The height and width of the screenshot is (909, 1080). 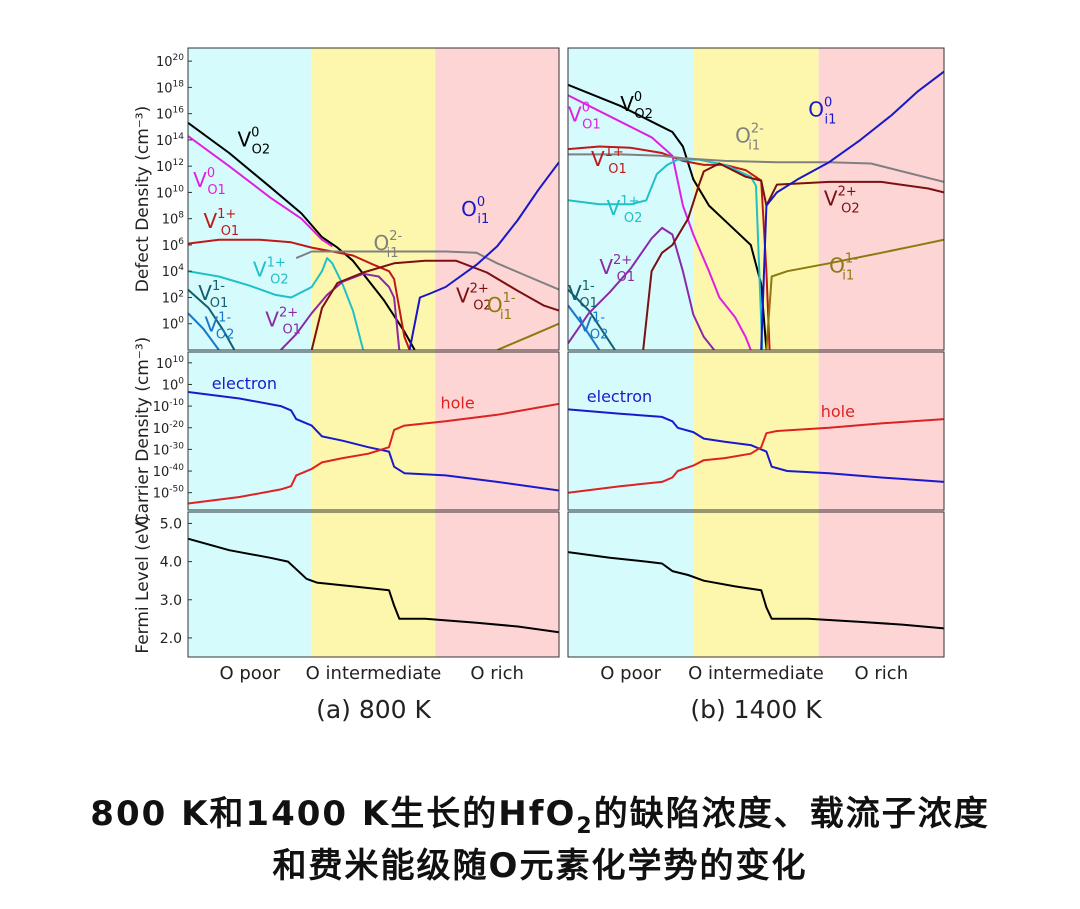 What do you see at coordinates (540, 866) in the screenshot?
I see `caption-line-2: 和费米能级随O元素化学势的变化` at bounding box center [540, 866].